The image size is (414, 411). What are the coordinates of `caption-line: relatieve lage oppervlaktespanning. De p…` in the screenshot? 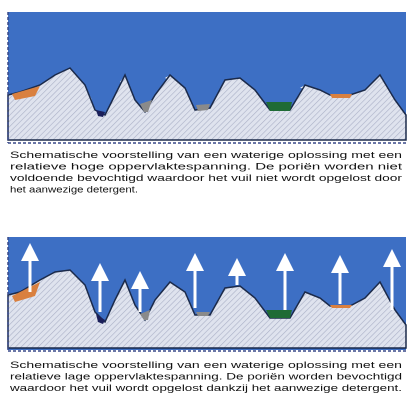 It's located at (206, 377).